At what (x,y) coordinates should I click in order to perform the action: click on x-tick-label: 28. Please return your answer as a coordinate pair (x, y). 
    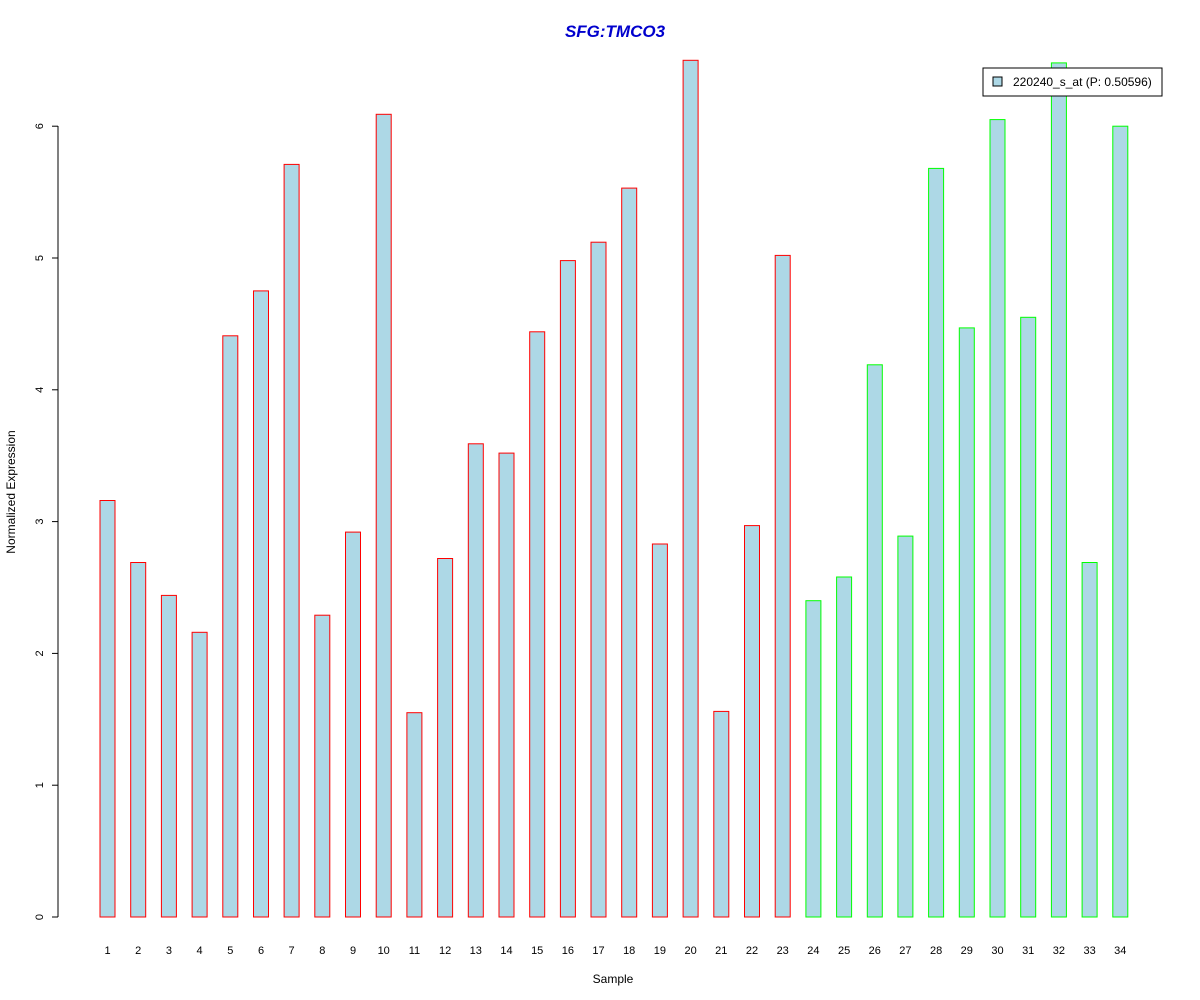
    Looking at the image, I should click on (936, 951).